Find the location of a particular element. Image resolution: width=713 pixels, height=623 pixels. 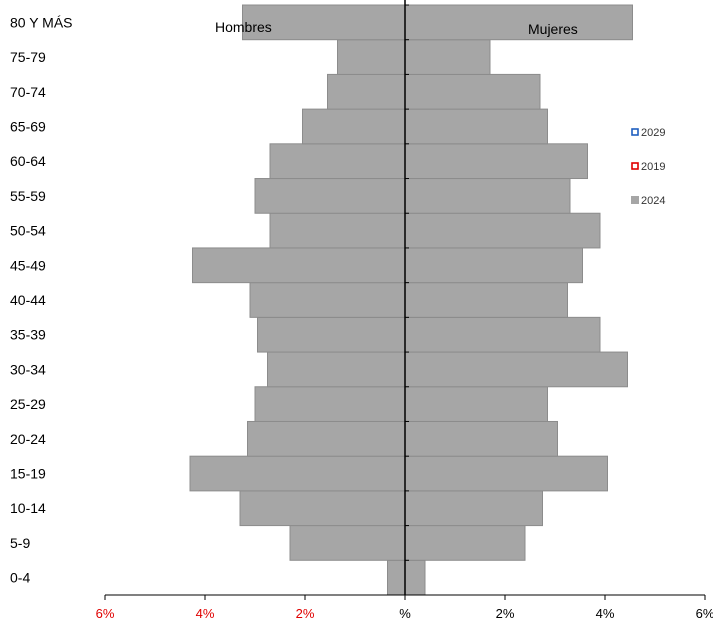

category-label-5-9: 5-9 is located at coordinates (20, 543).